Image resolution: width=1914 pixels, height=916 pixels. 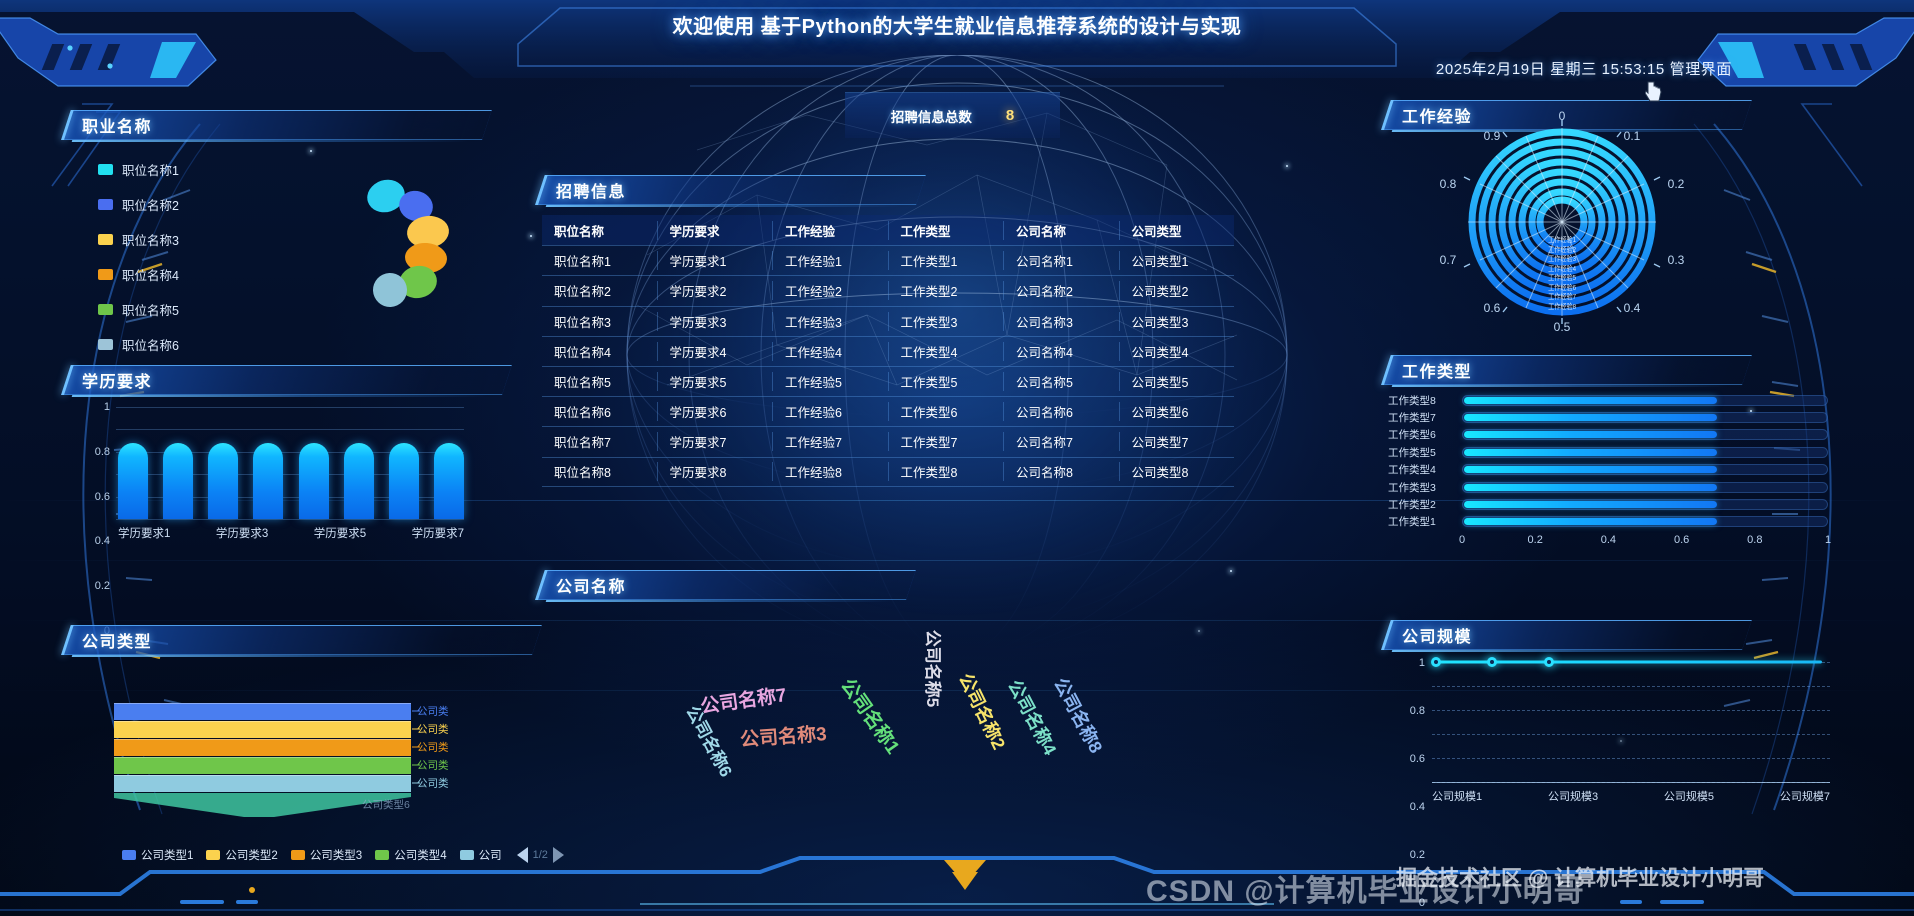 What do you see at coordinates (888, 441) in the screenshot?
I see `table-row: 职位名称7 学历要求7 工作经验7 工作类型7 公司名称7 公司类型7` at bounding box center [888, 441].